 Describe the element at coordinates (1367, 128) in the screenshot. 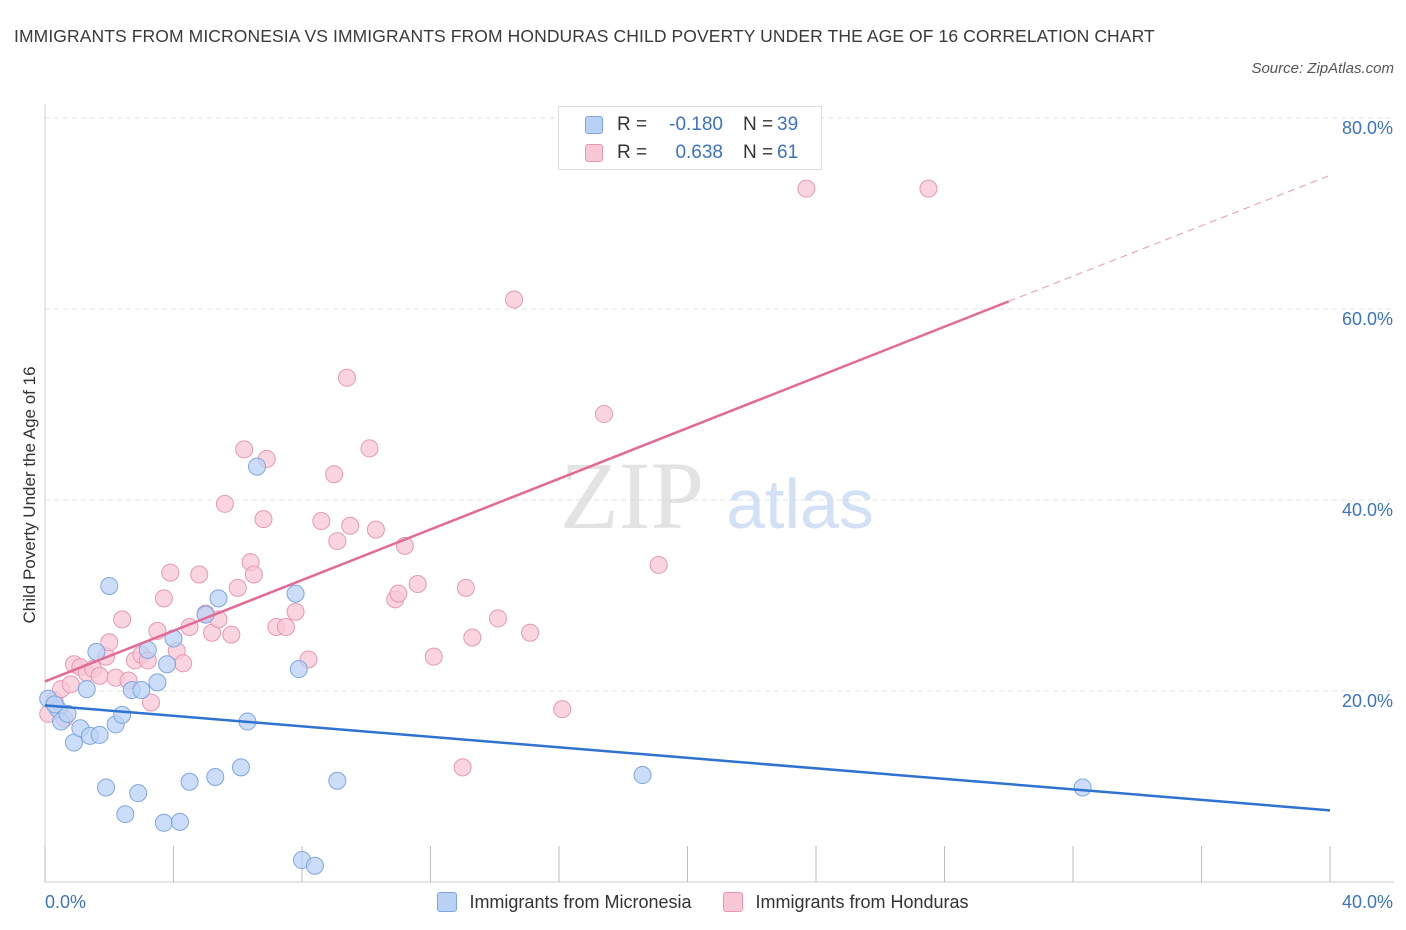

I see `y-tick-label: 80.0%` at that location.